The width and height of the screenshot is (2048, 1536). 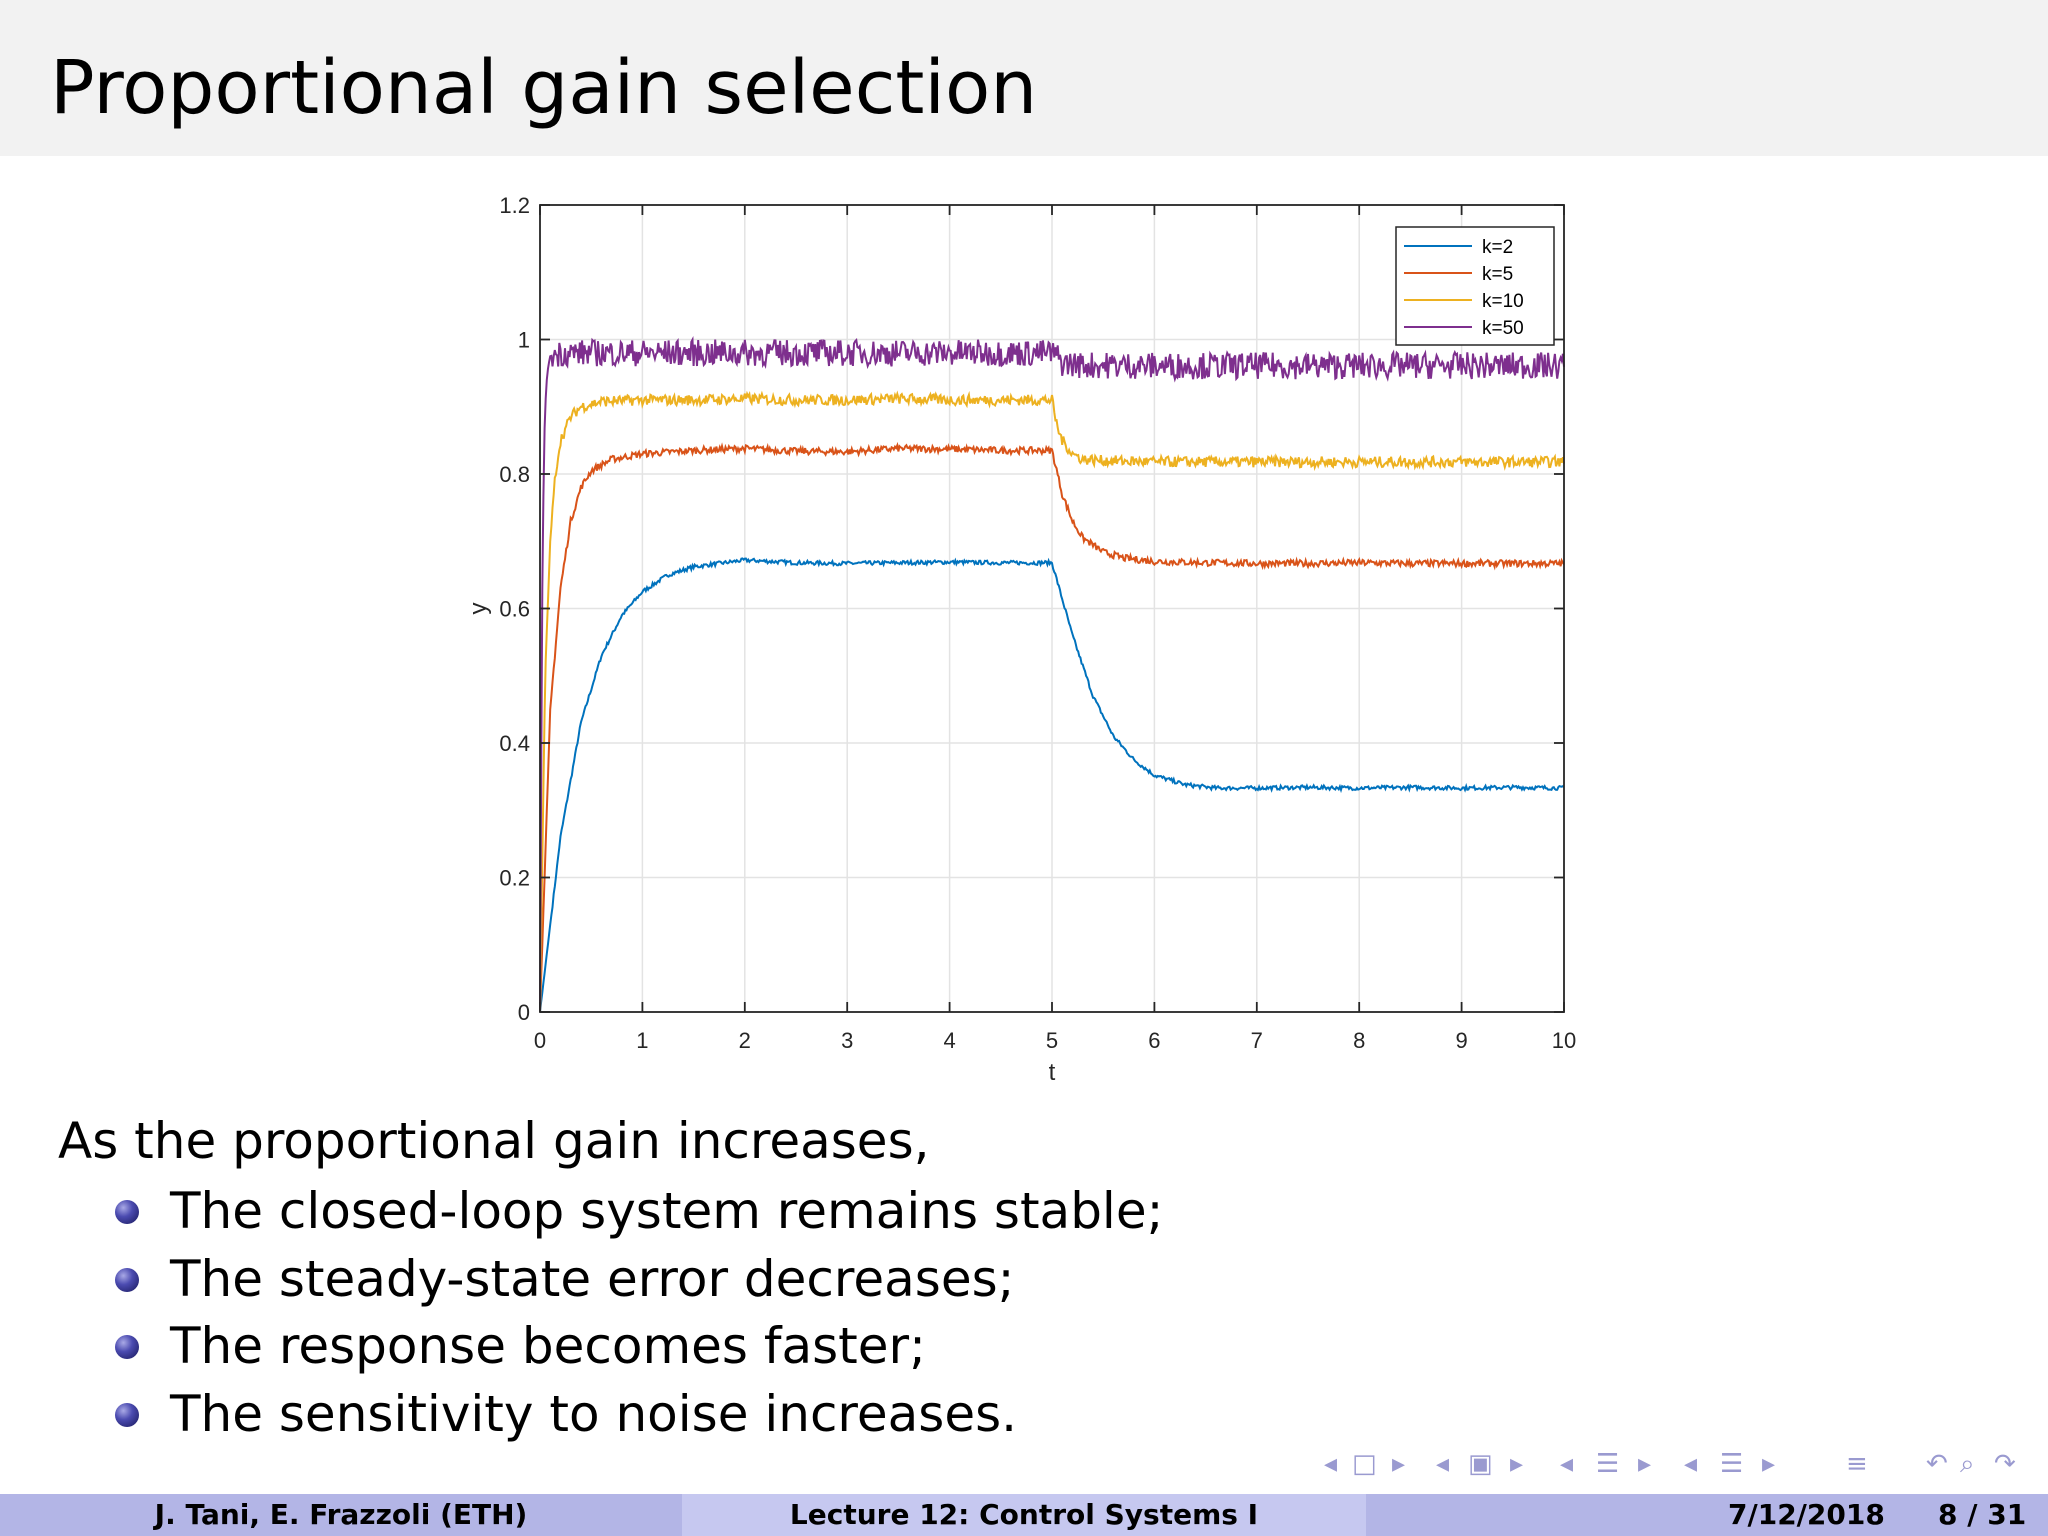 What do you see at coordinates (1052, 1040) in the screenshot?
I see `x-tick-label: 5` at bounding box center [1052, 1040].